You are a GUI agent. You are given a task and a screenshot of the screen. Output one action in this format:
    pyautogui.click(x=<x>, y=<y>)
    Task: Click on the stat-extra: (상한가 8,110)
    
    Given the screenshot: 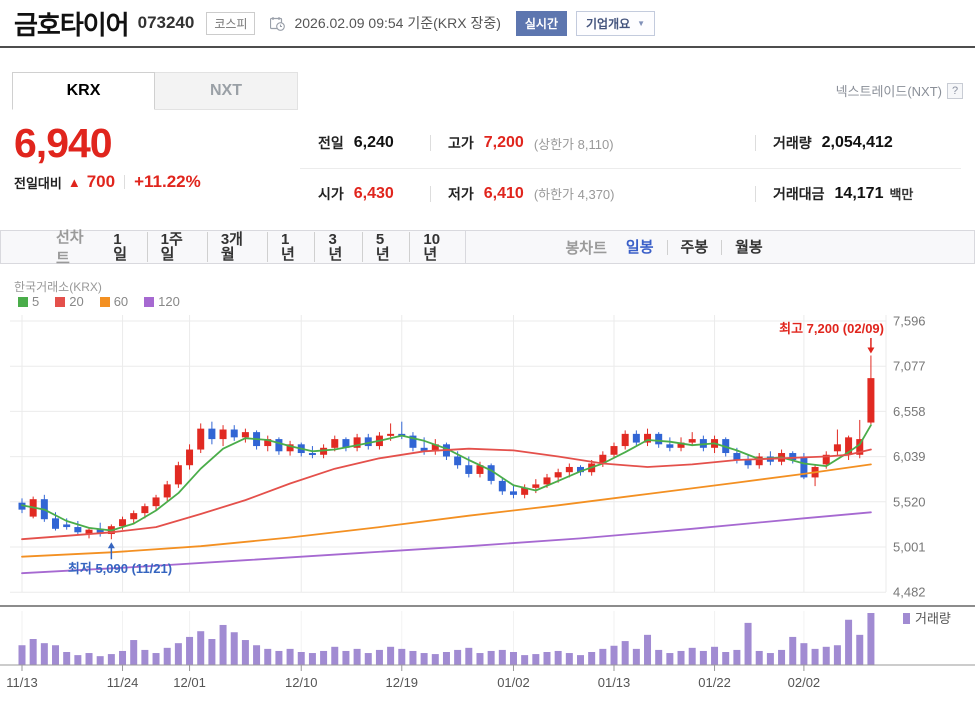 What is the action you would take?
    pyautogui.click(x=573, y=144)
    